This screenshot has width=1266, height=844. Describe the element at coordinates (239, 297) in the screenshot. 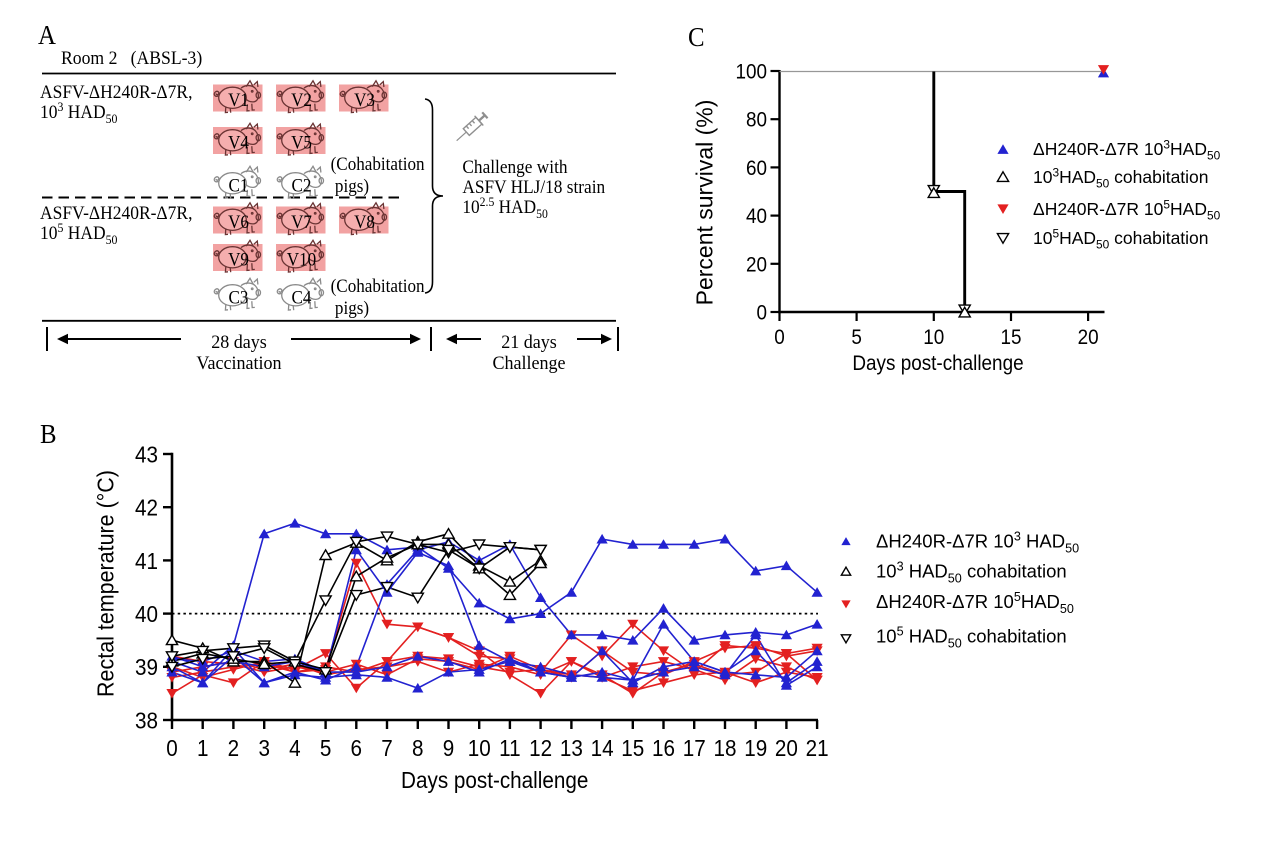

I see `svg-text: C3` at that location.